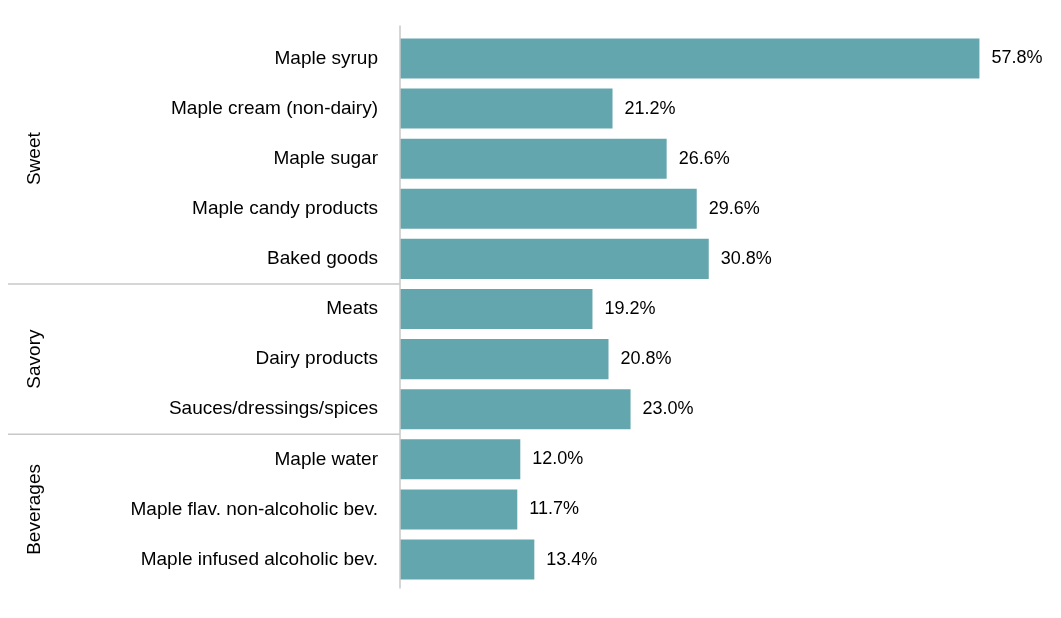 This screenshot has height=618, width=1061. I want to click on y-tick-label: Baked goods, so click(322, 258).